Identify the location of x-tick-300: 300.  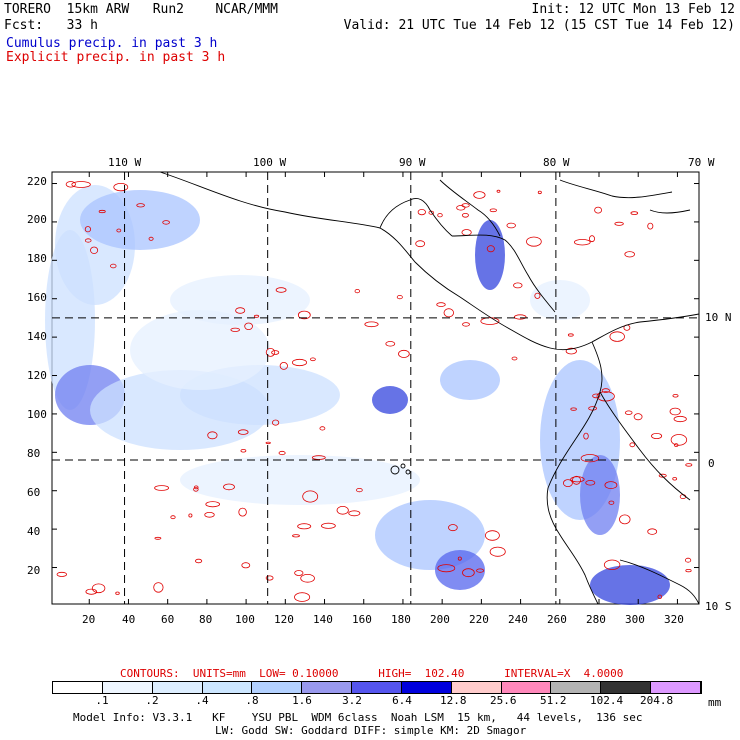
(635, 619).